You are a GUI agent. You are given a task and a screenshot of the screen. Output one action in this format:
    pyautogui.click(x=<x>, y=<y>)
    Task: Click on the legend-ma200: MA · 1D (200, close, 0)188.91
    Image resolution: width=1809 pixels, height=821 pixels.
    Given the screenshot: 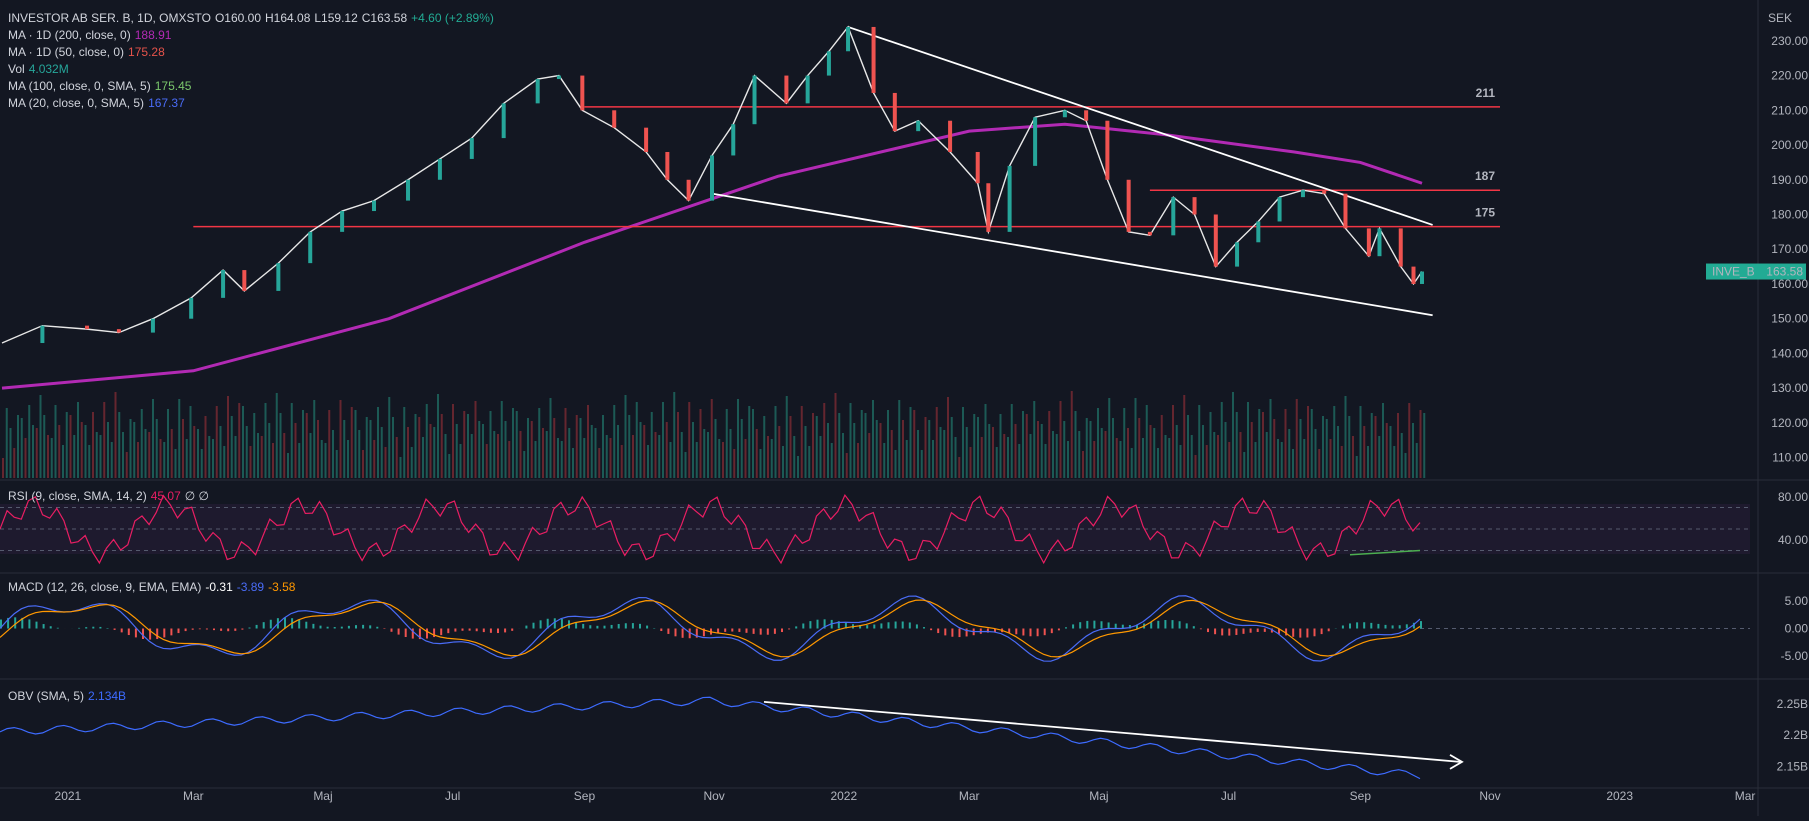 What is the action you would take?
    pyautogui.click(x=251, y=35)
    